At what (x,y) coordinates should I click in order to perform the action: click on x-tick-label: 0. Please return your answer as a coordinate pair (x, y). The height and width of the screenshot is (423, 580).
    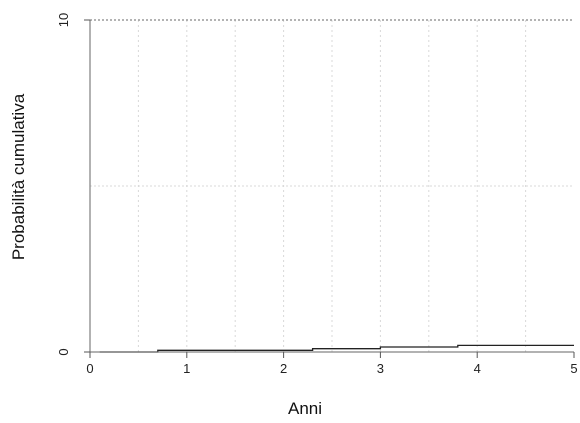
    Looking at the image, I should click on (89, 368).